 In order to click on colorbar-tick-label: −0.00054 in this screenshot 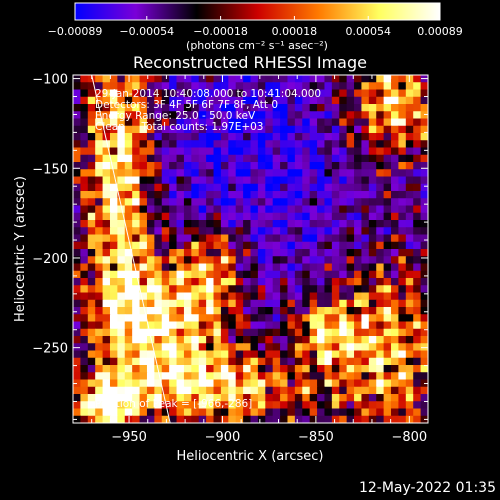, I will do `click(146, 31)`.